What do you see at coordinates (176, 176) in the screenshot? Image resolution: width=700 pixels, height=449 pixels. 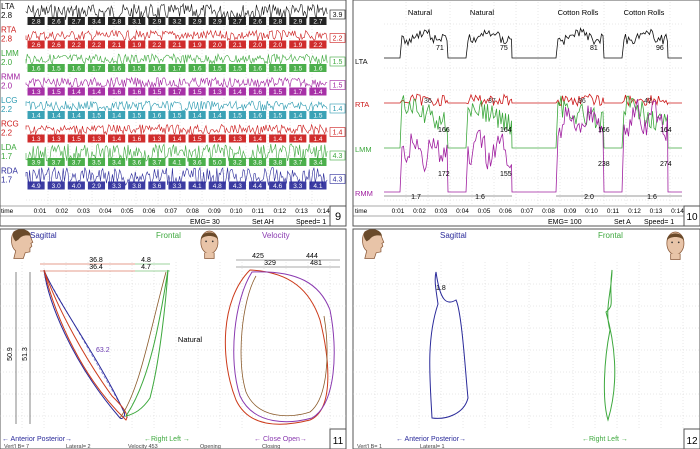 I see `channel-rda-trace` at bounding box center [176, 176].